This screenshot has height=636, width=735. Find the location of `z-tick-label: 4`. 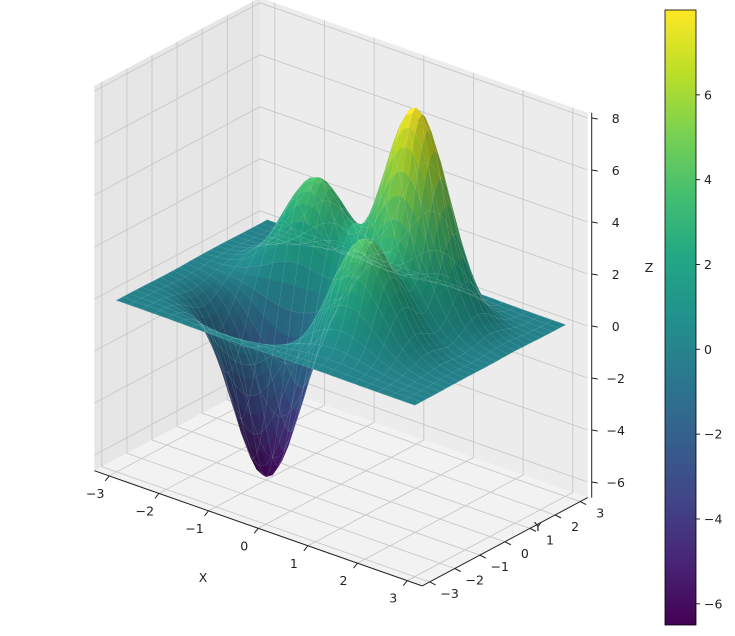

z-tick-label: 4 is located at coordinates (616, 222).